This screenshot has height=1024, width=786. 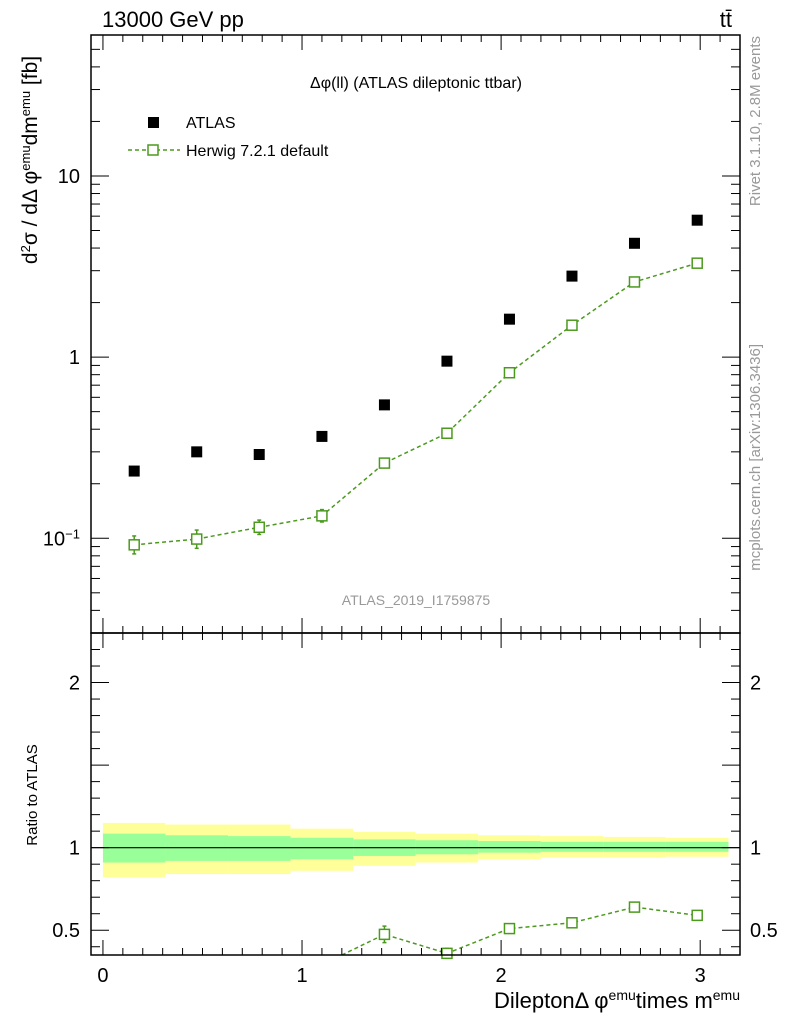 I want to click on legend-atlas-label: ATLAS, so click(x=211, y=123).